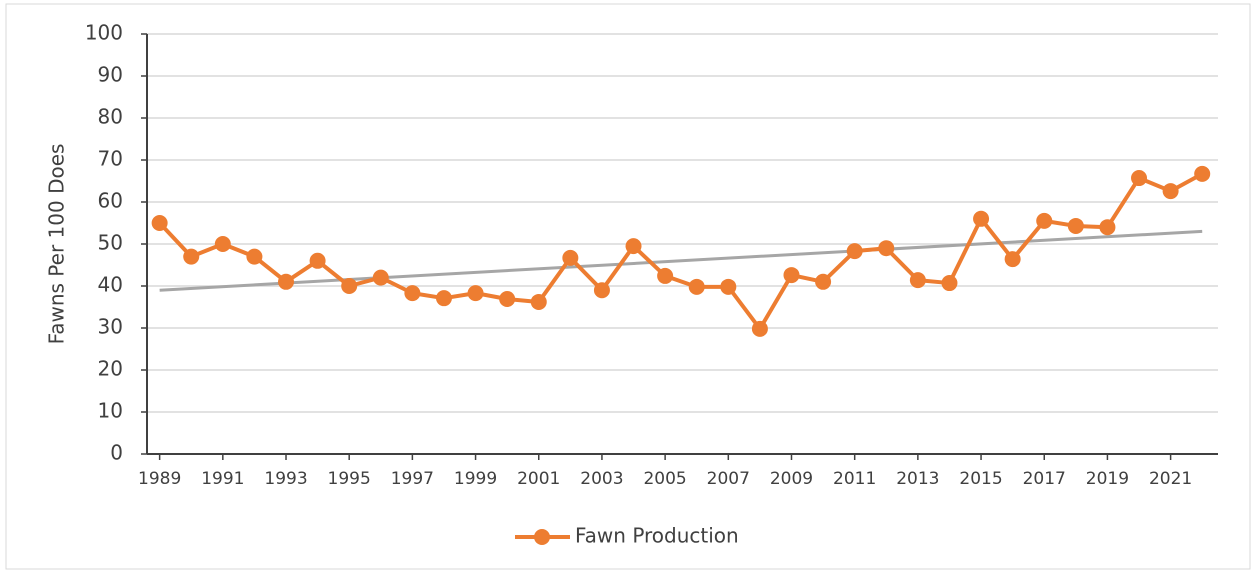 The width and height of the screenshot is (1252, 571). I want to click on x-tick-label: 1995, so click(349, 479).